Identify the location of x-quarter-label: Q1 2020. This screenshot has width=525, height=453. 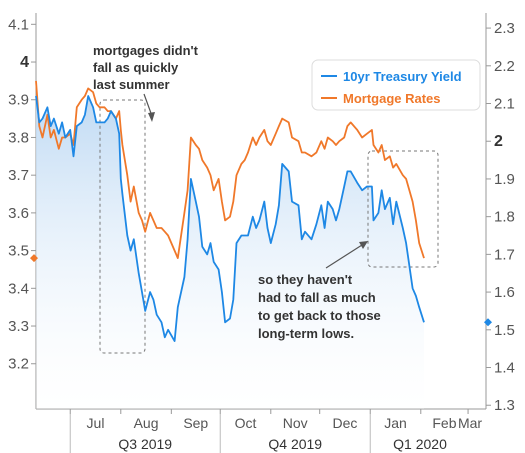
(420, 444).